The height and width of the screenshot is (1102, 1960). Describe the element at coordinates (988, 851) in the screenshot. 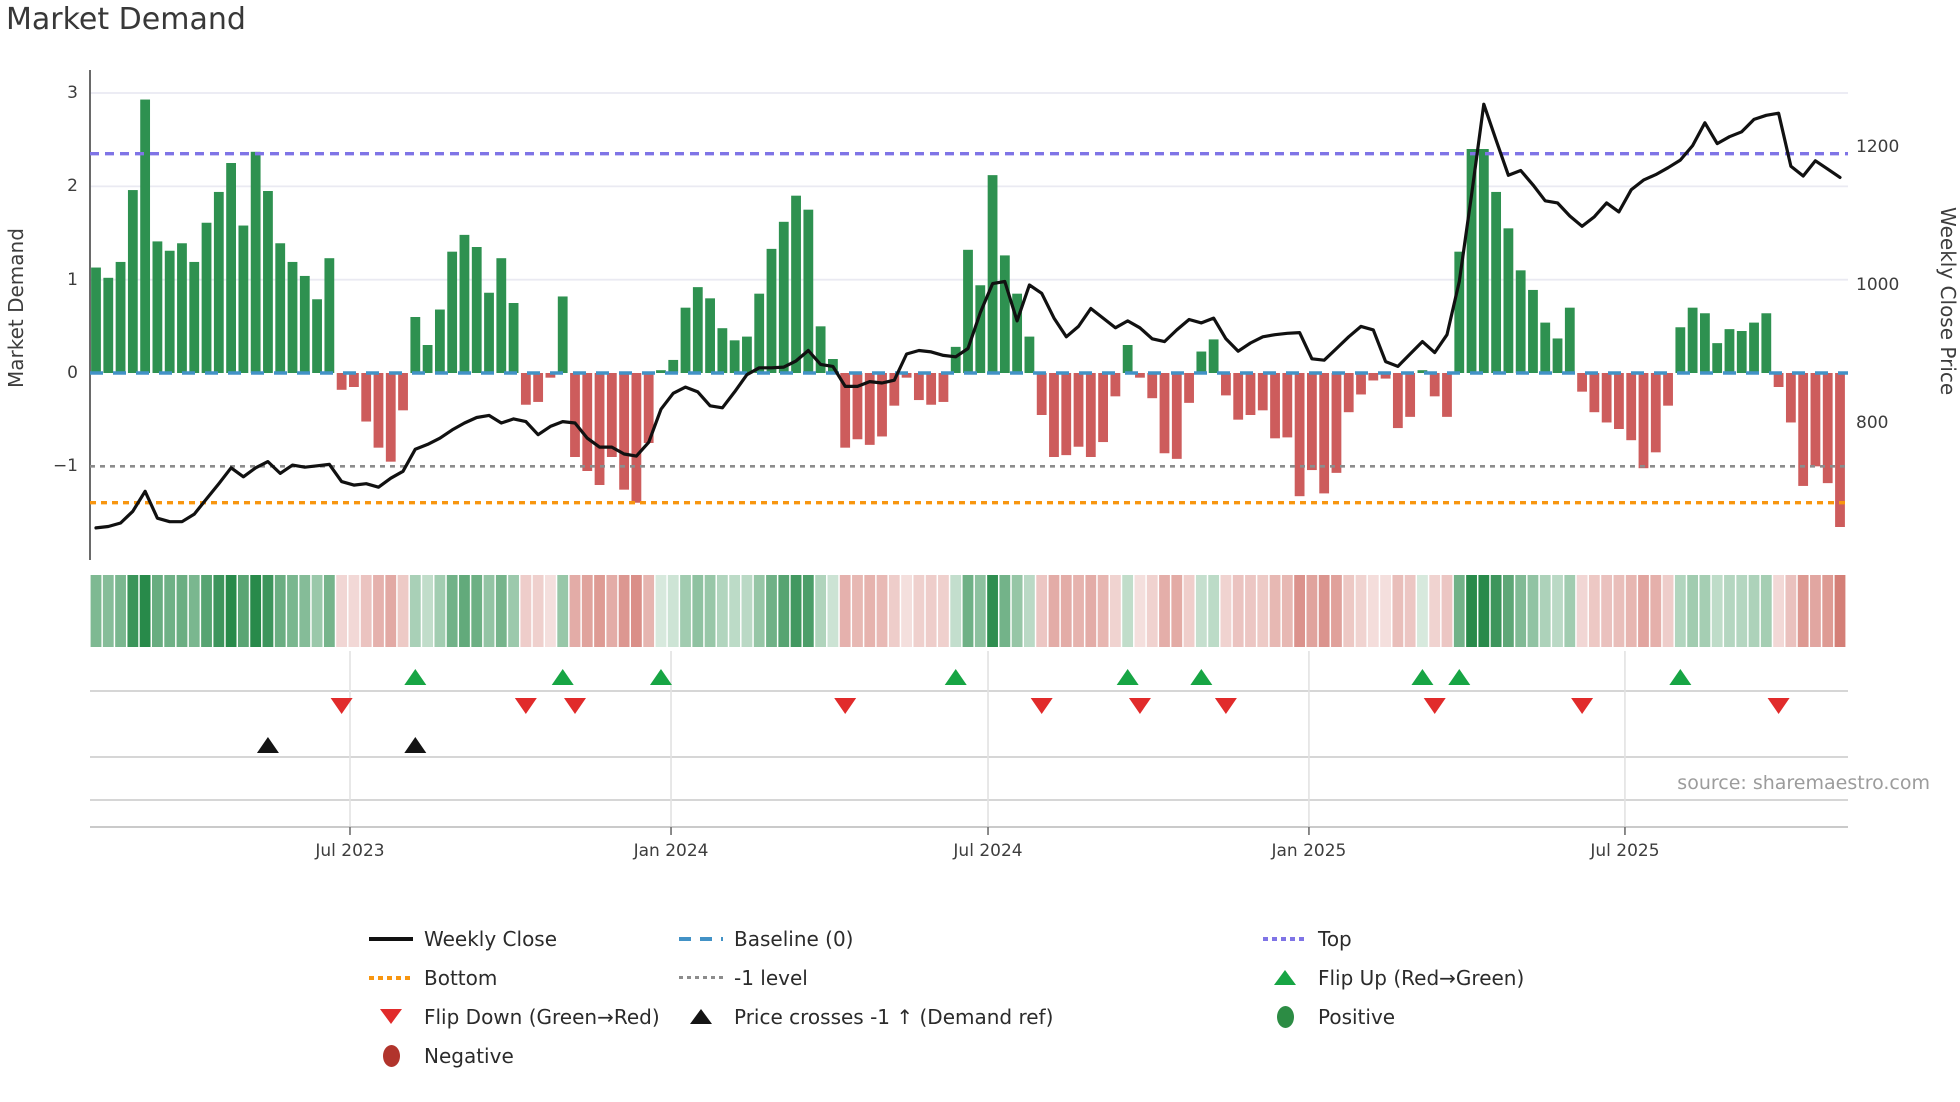

I see `x-tick-label: Jul 2024` at that location.